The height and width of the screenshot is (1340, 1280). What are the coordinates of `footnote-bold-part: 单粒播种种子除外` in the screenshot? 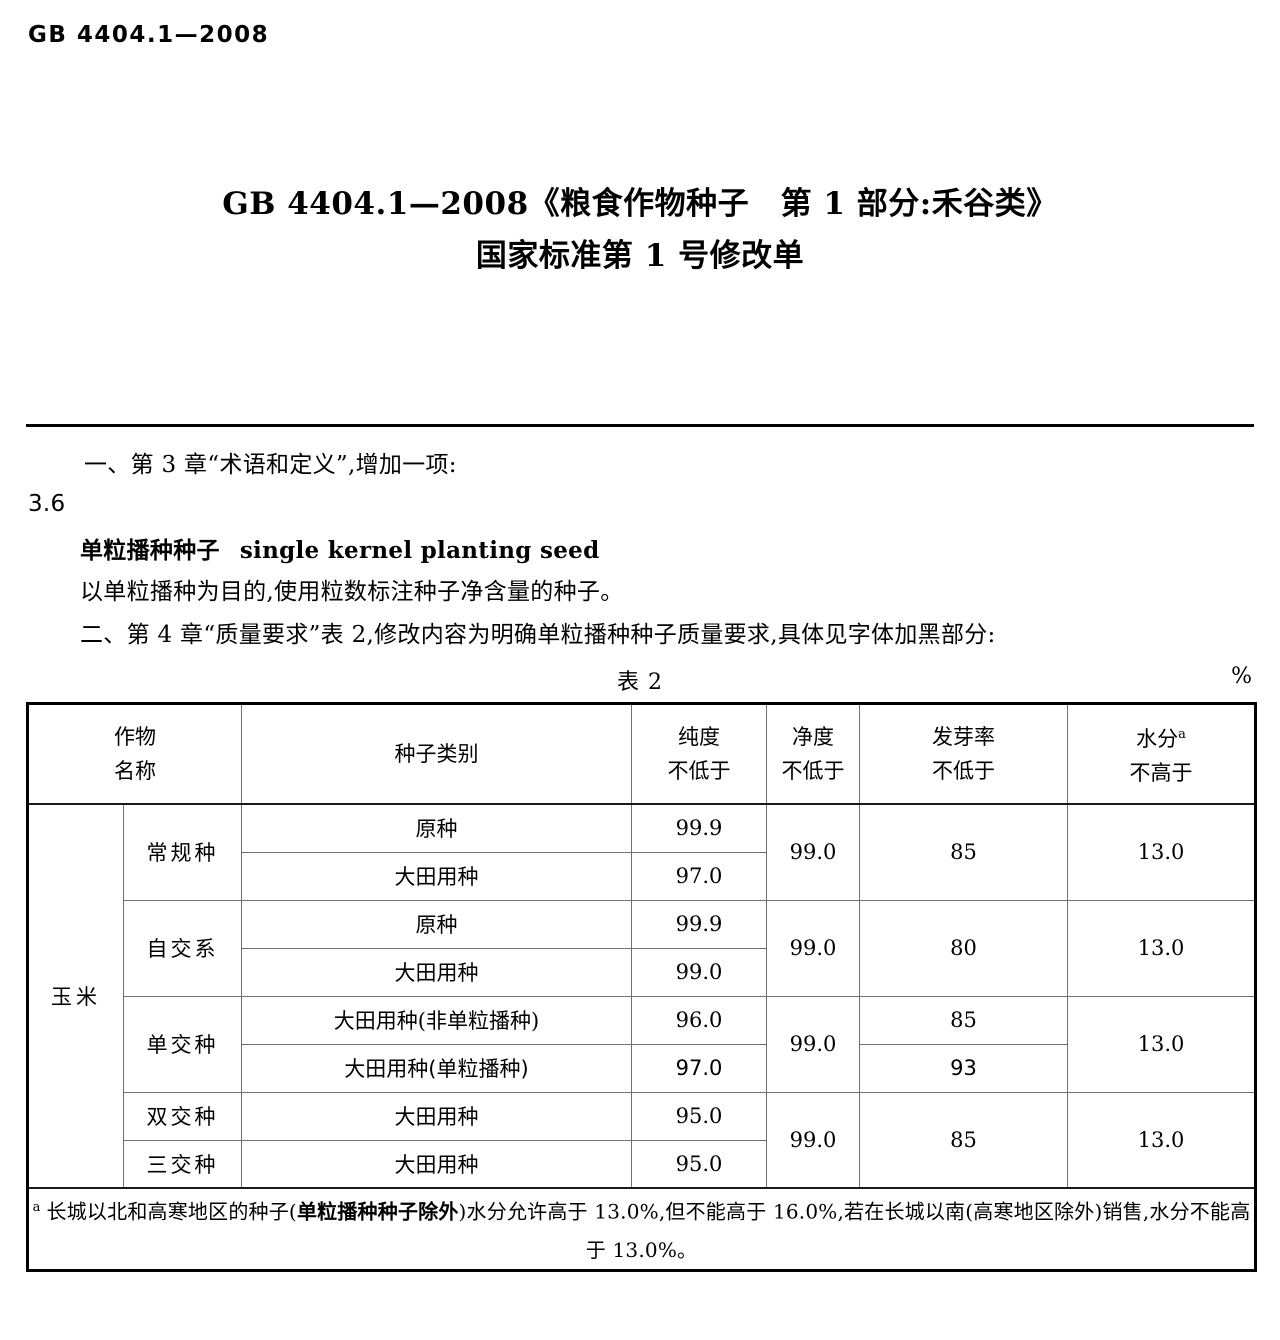 It's located at (377, 1211).